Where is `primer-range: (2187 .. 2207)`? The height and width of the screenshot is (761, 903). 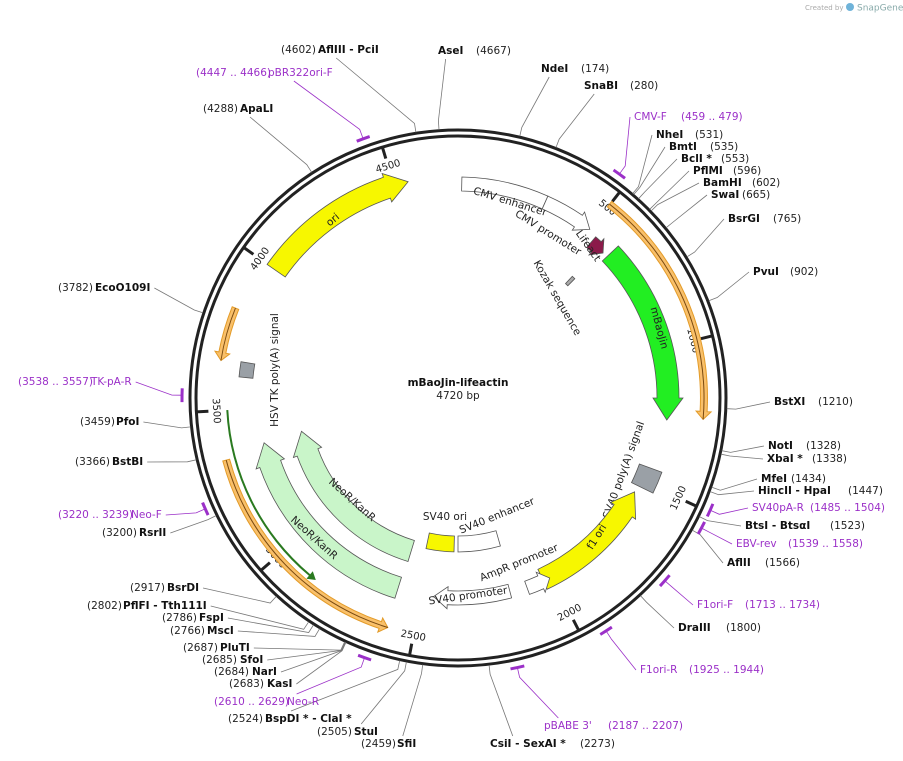
primer-range: (2187 .. 2207) is located at coordinates (645, 726).